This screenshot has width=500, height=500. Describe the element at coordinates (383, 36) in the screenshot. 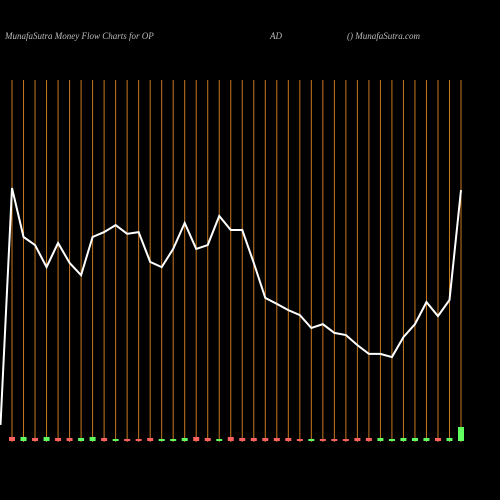

I see `chart-title-site: () MunafaSutra.com` at that location.